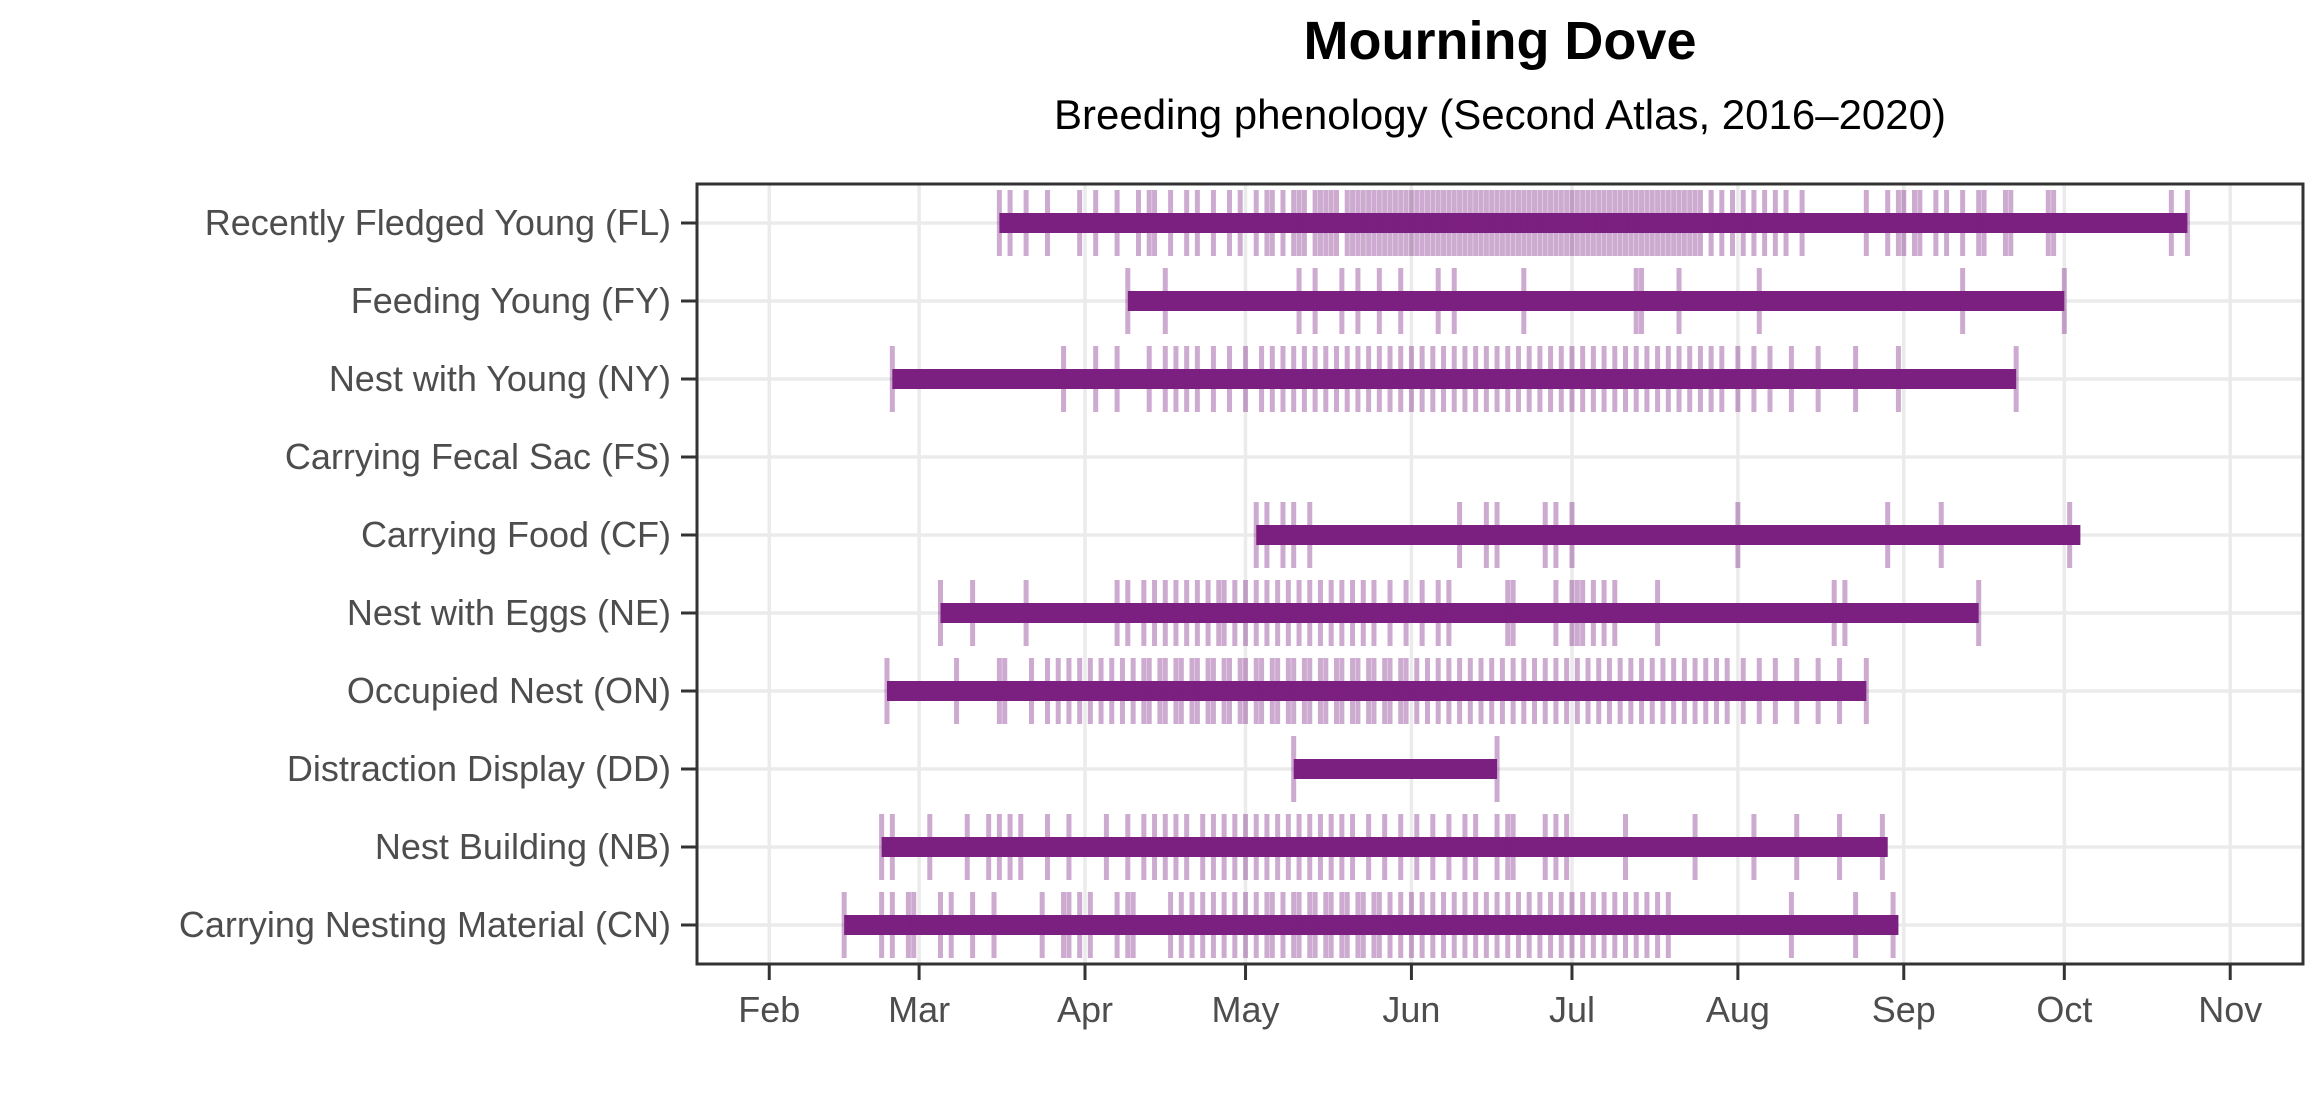  Describe the element at coordinates (1668, 535) in the screenshot. I see `range-bar-cf` at that location.